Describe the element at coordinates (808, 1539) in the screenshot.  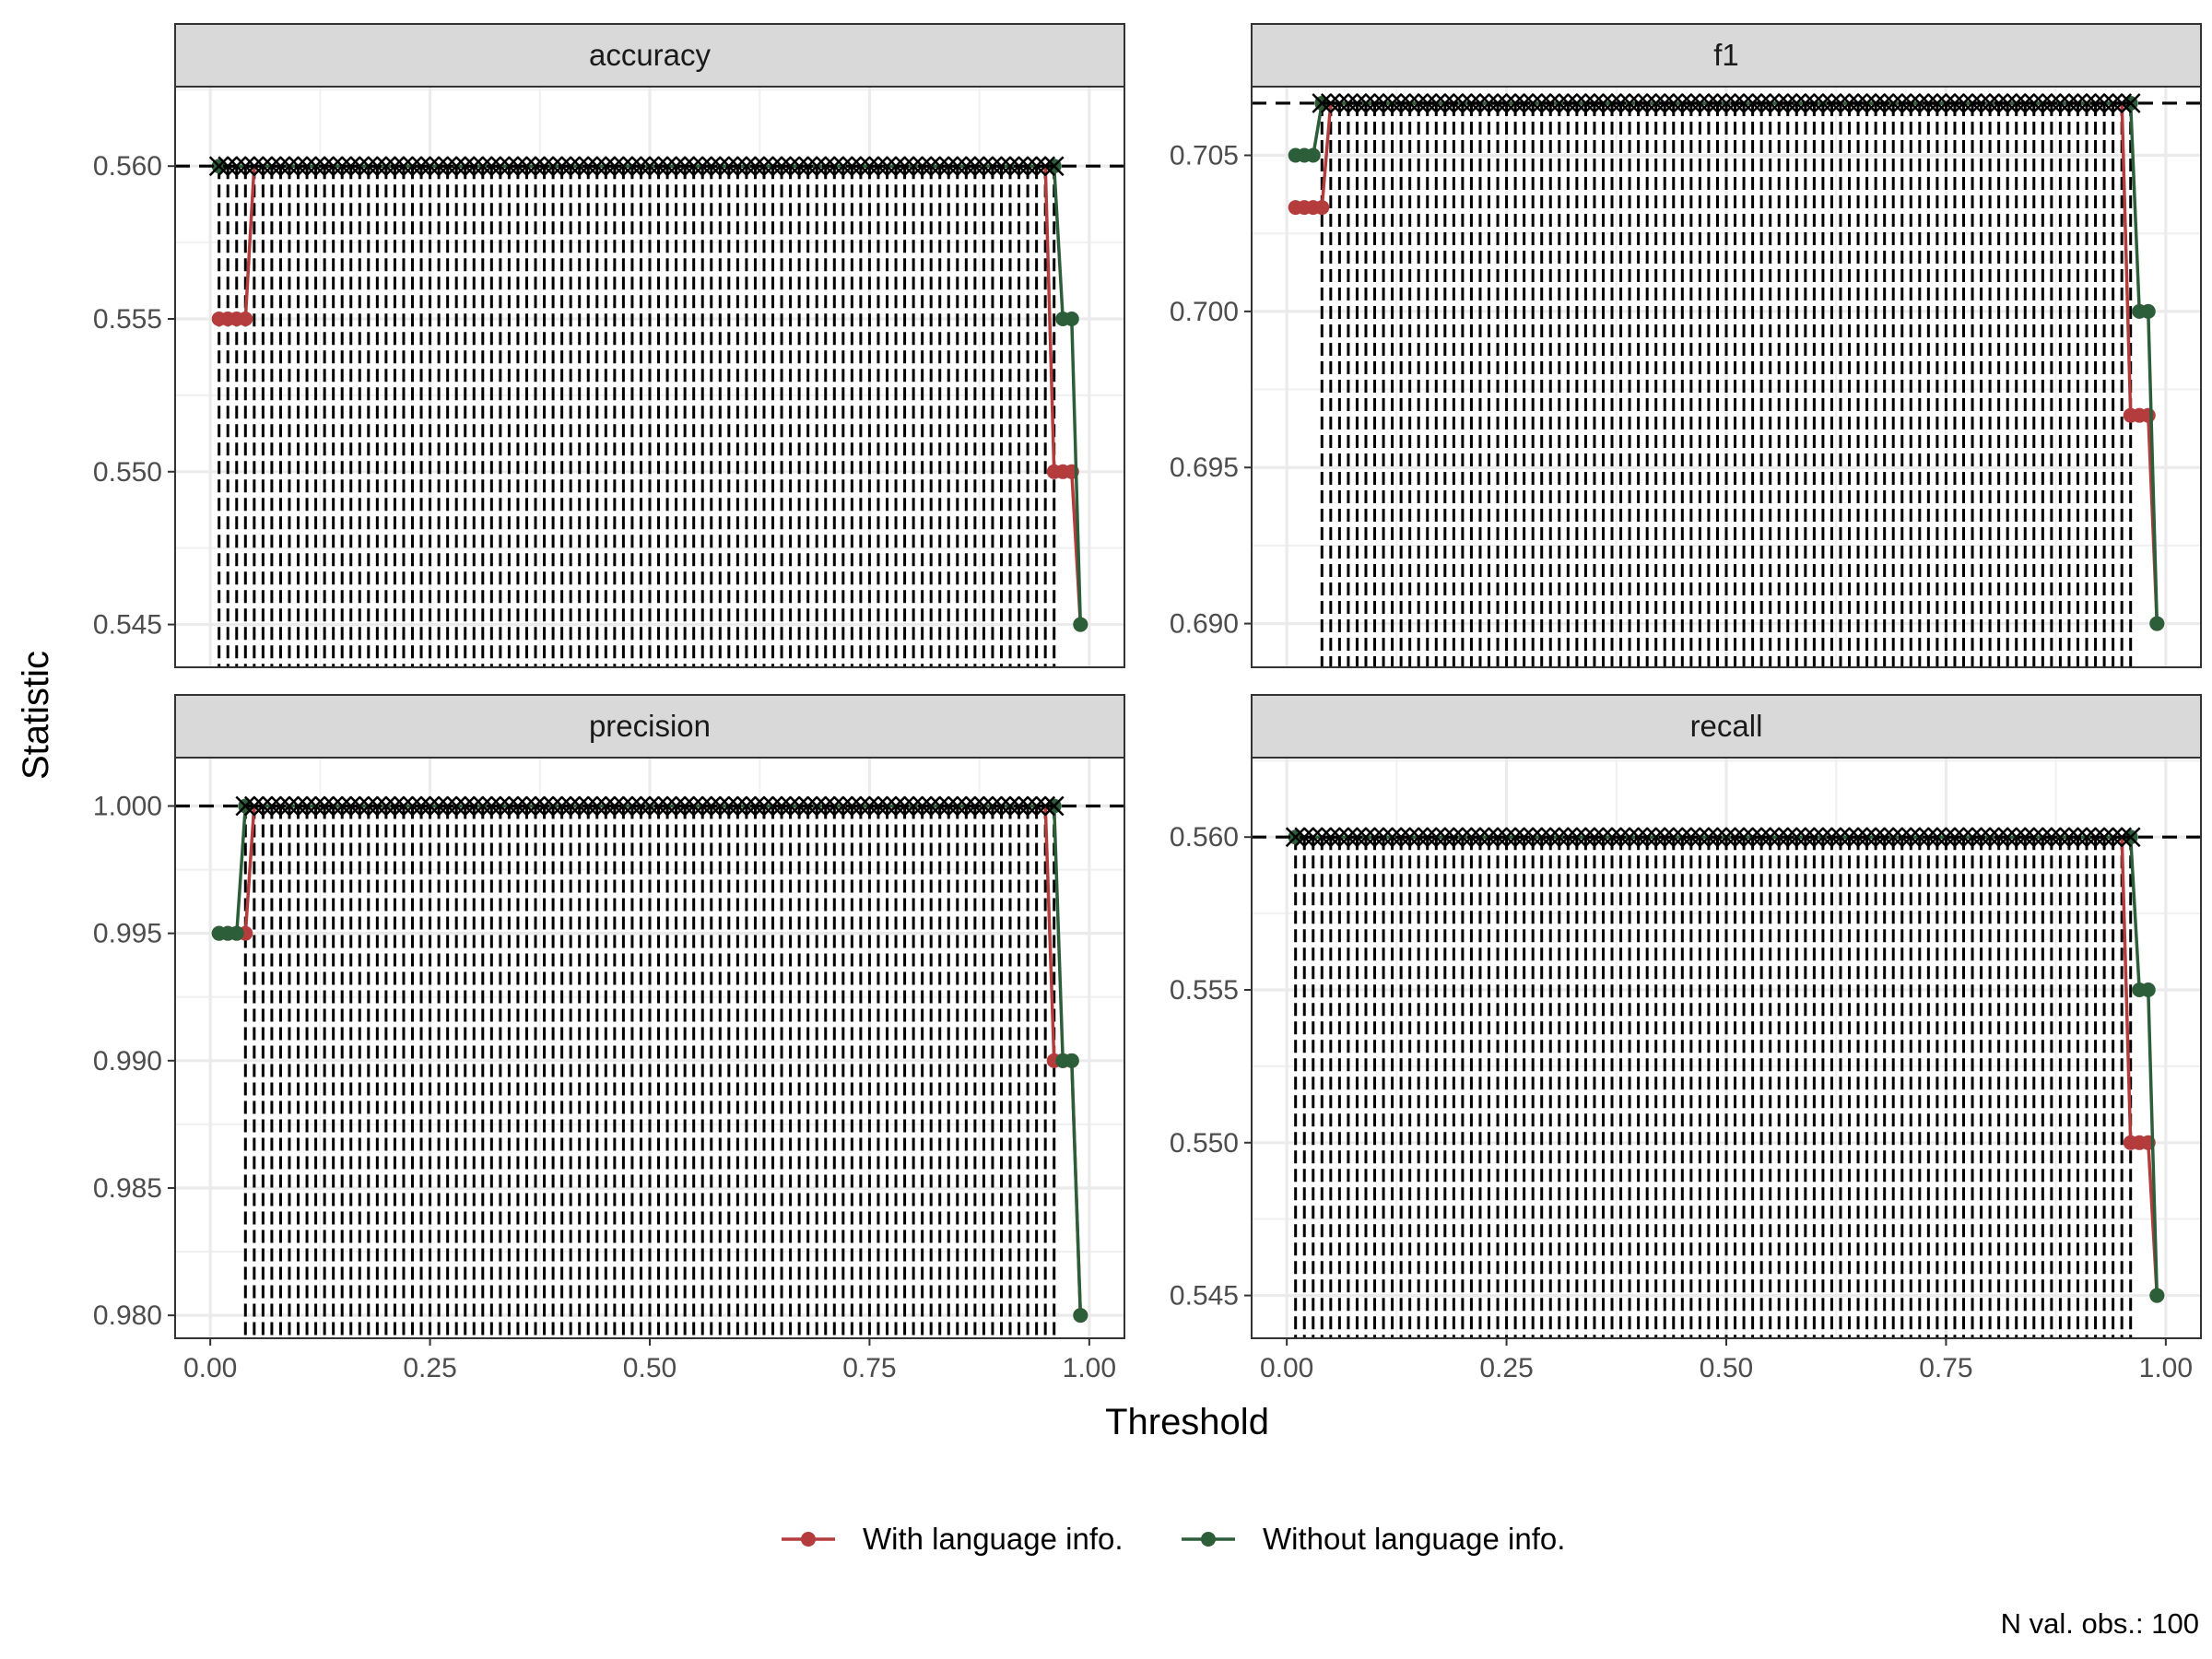
I see `legend-key-point` at that location.